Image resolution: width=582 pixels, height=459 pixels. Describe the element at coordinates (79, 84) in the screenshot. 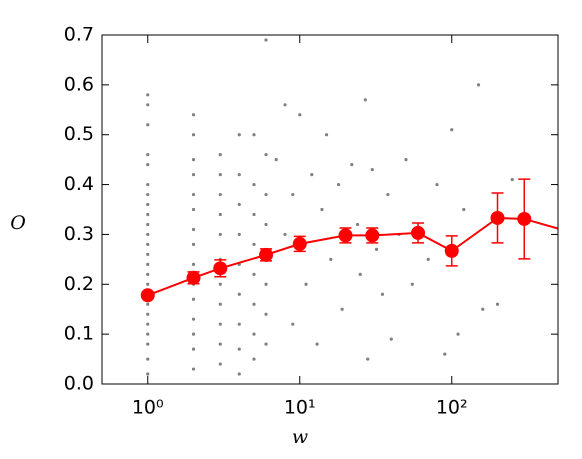

I see `y-tick-label: 0.6` at that location.